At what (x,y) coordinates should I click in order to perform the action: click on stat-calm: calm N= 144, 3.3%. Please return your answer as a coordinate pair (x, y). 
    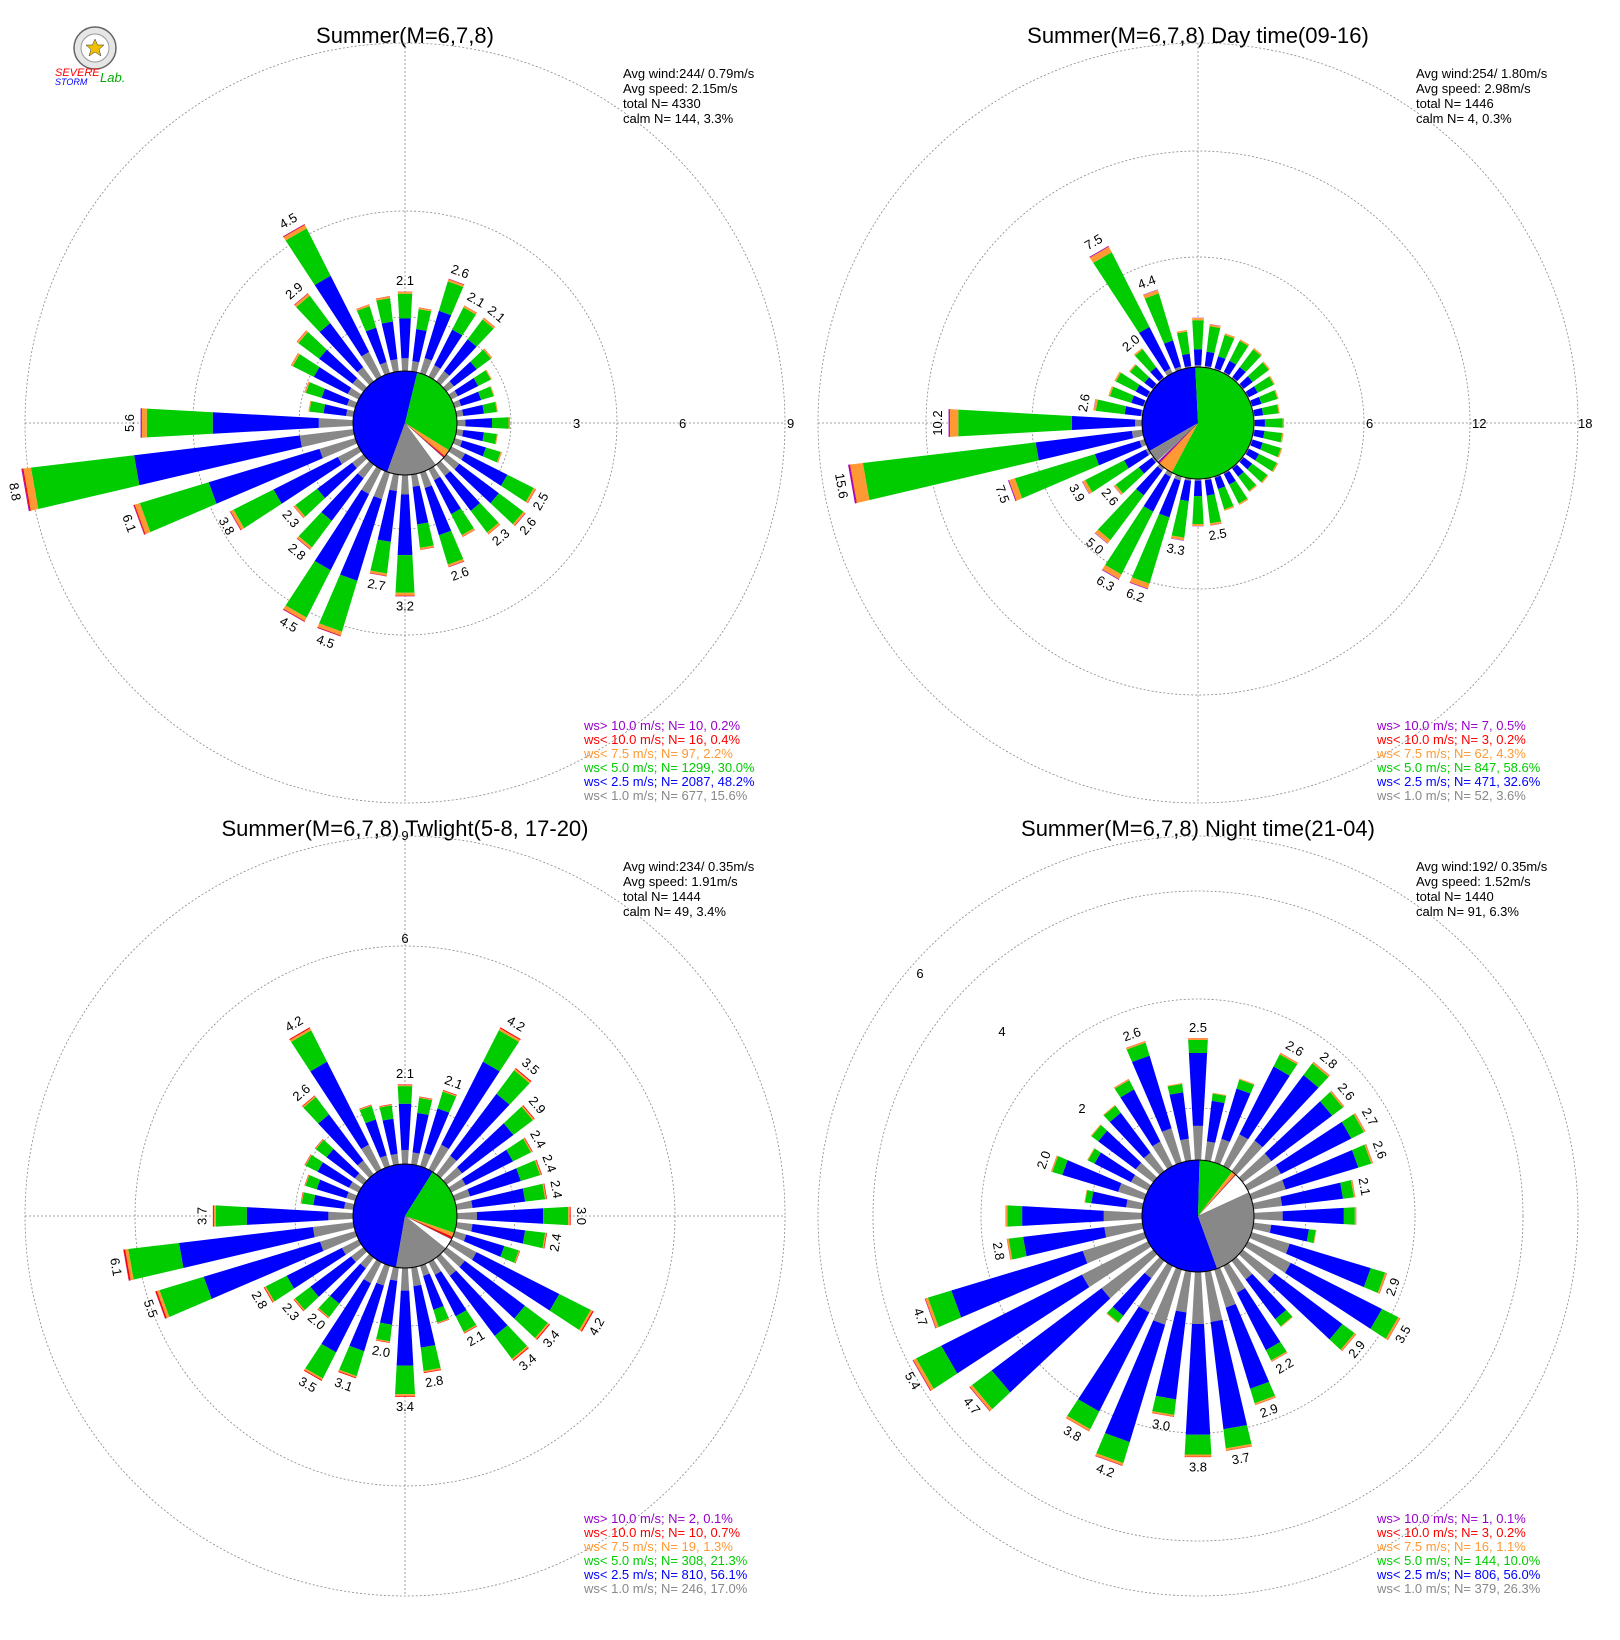
    Looking at the image, I should click on (678, 118).